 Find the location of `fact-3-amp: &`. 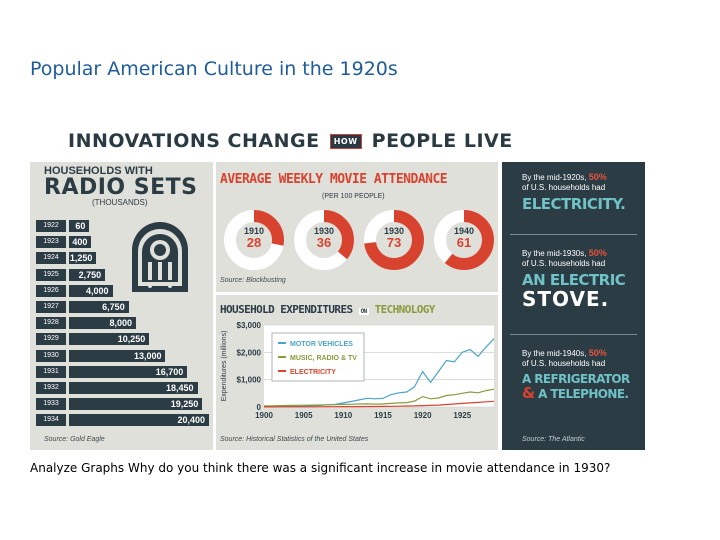

fact-3-amp: & is located at coordinates (528, 392).